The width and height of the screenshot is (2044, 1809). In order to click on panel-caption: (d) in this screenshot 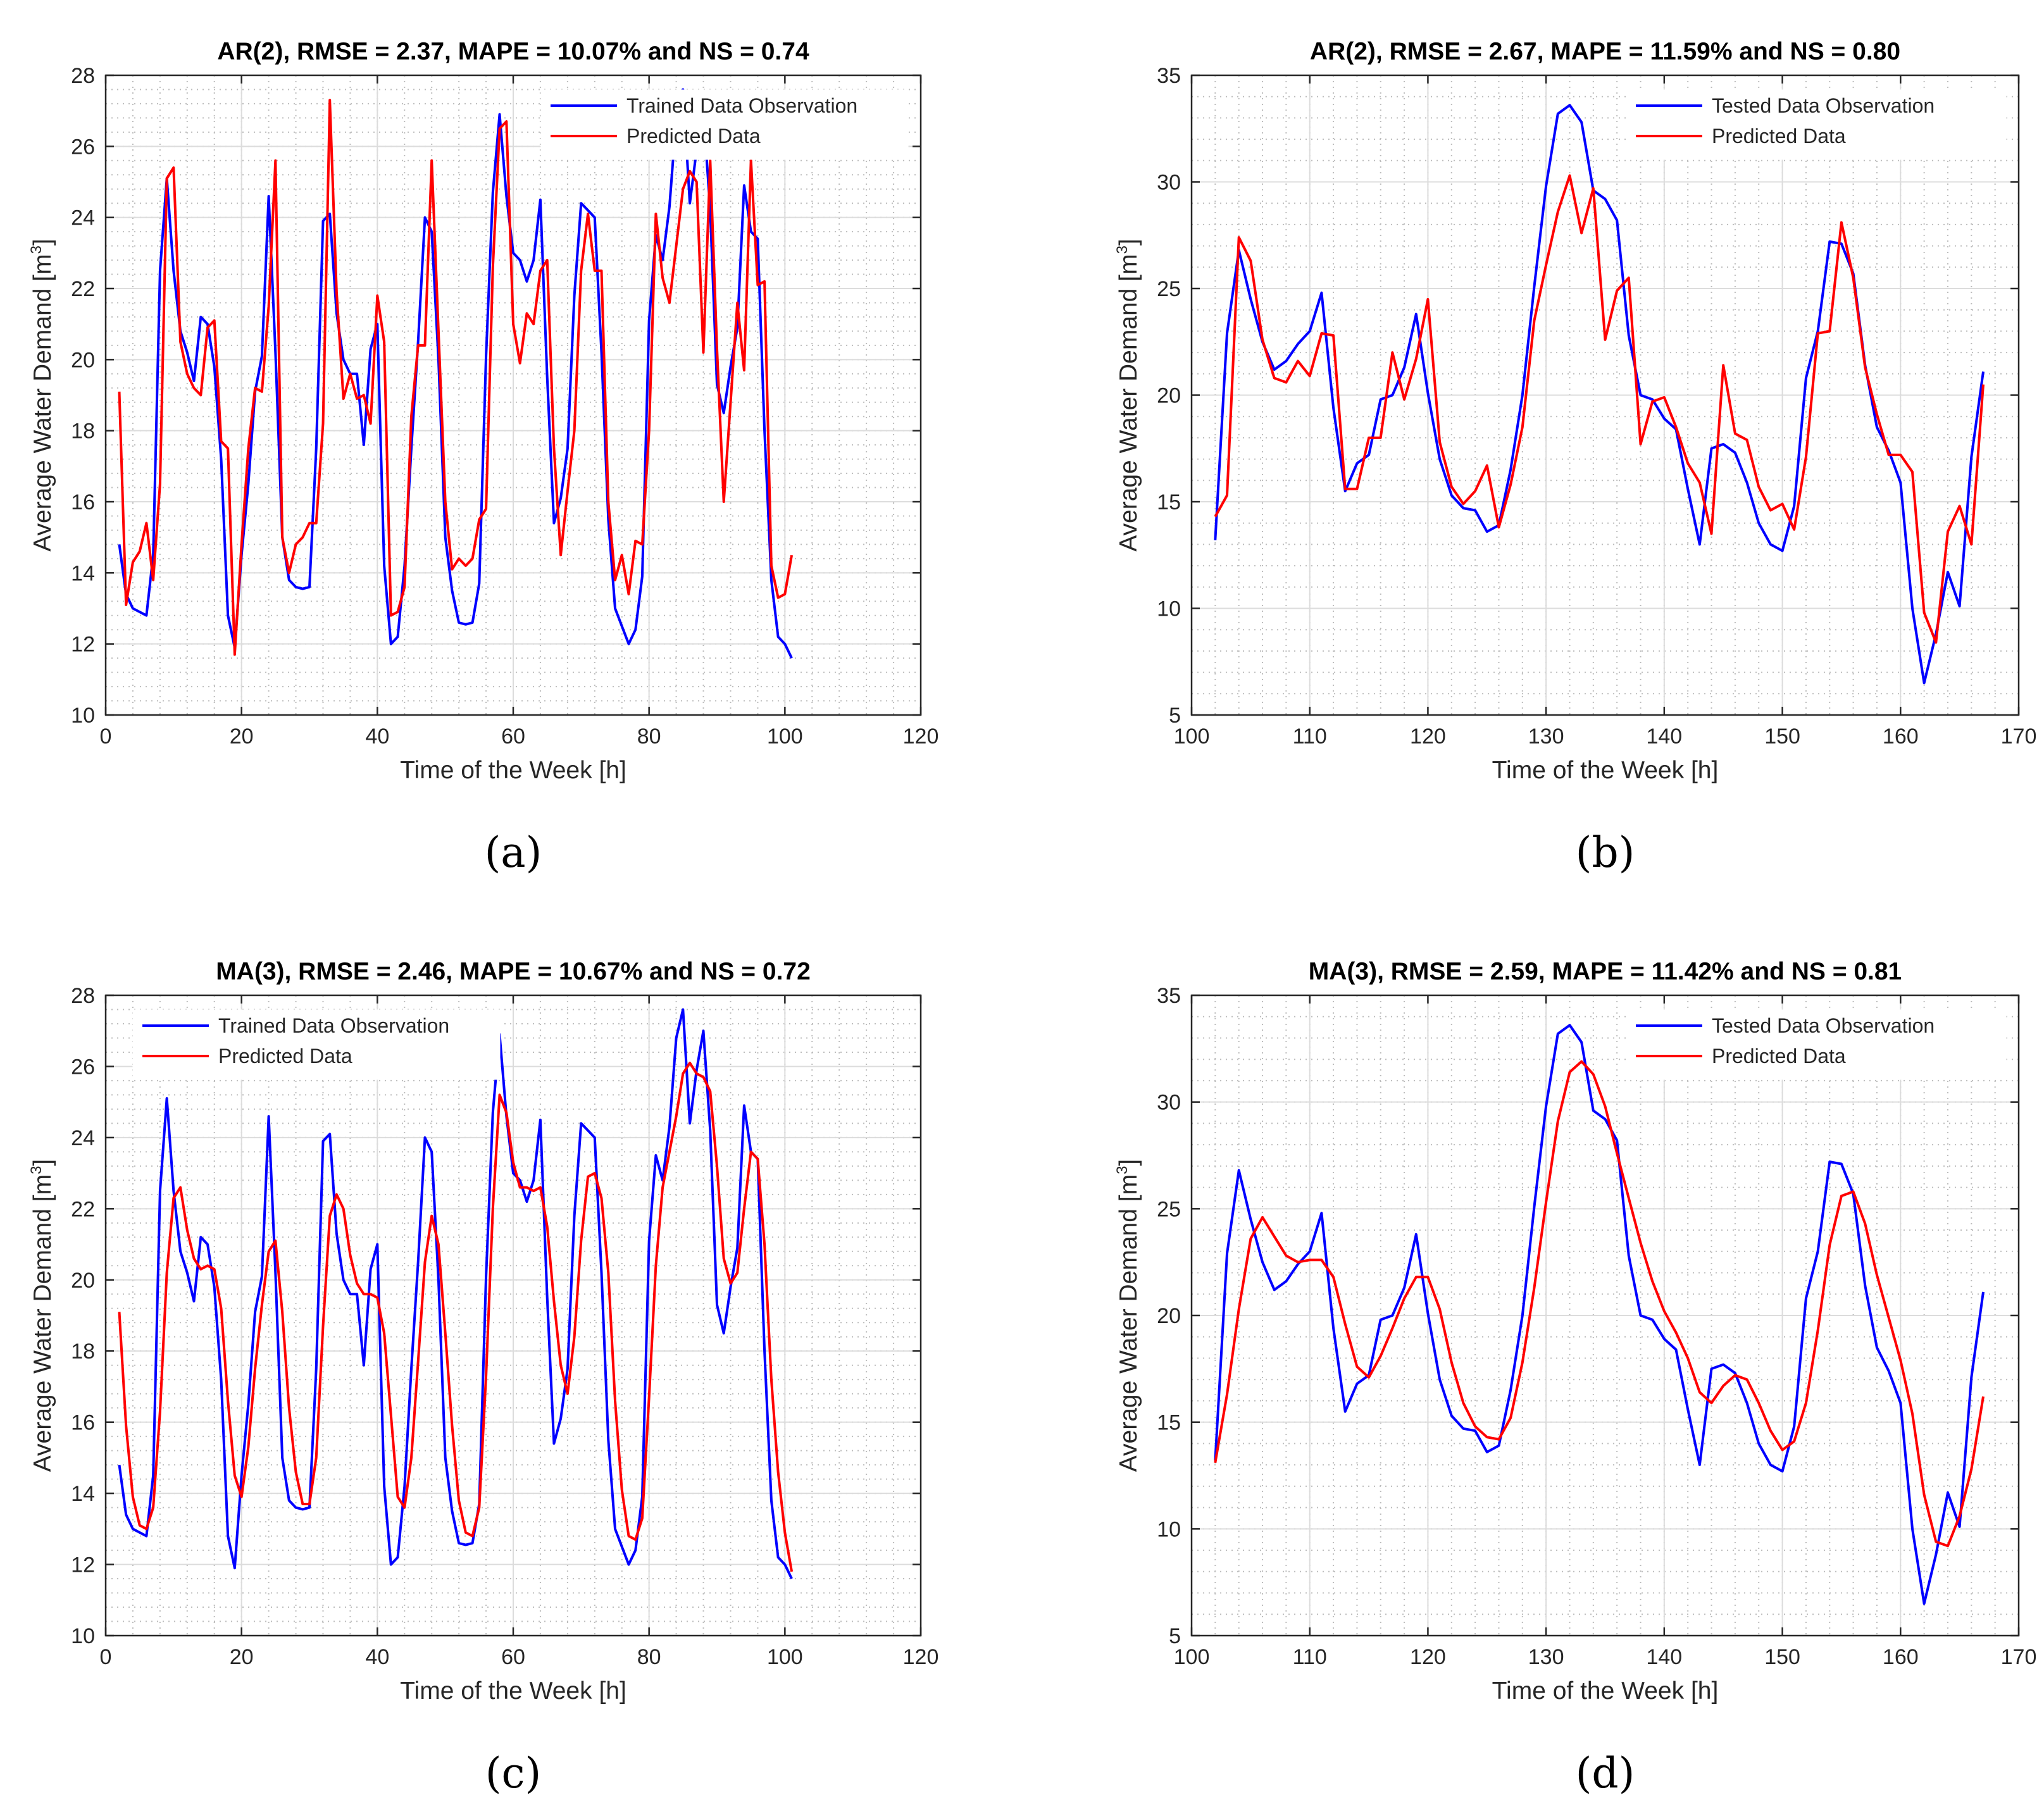, I will do `click(1605, 1773)`.